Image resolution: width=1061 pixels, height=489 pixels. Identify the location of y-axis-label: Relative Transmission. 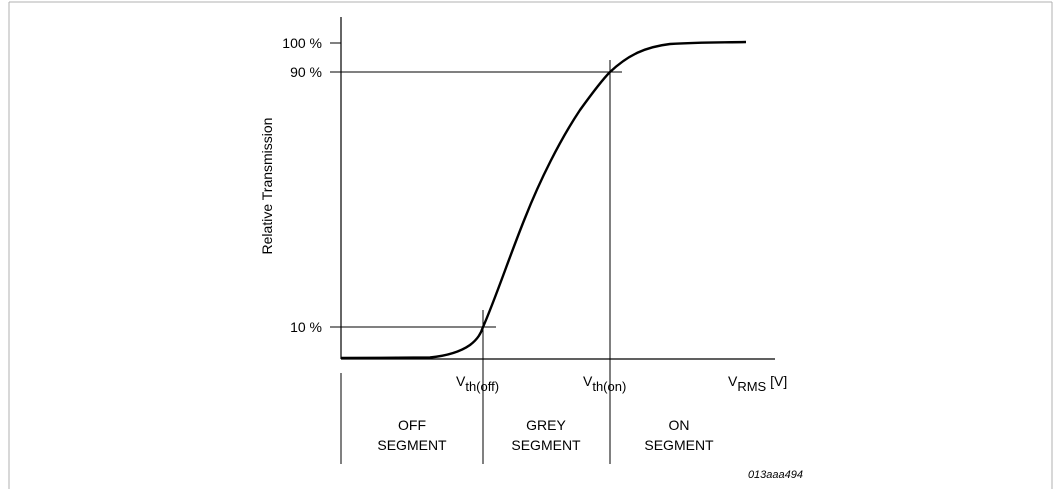
(267, 186).